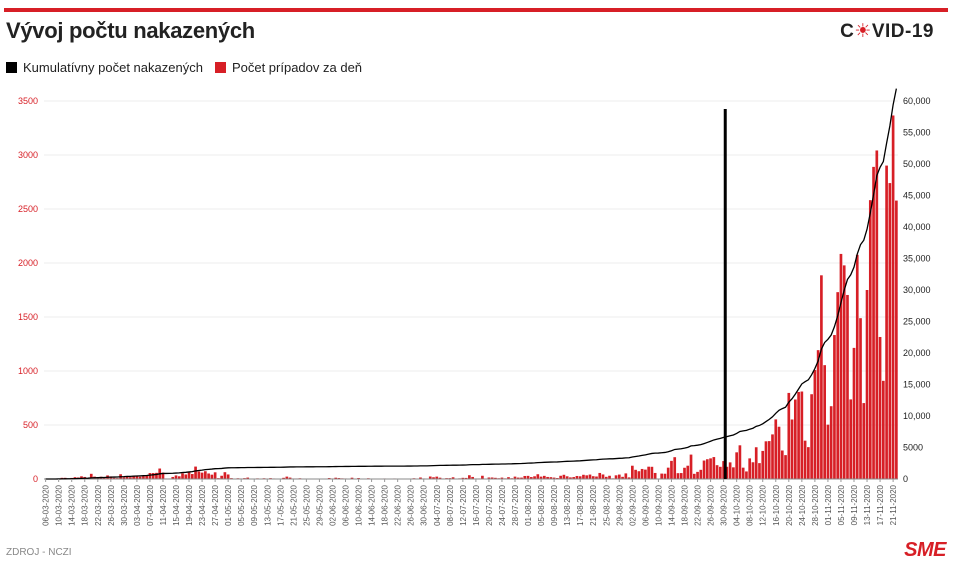 The image size is (956, 573). What do you see at coordinates (228, 504) in the screenshot?
I see `x-tick-label: 01-05-2020` at bounding box center [228, 504].